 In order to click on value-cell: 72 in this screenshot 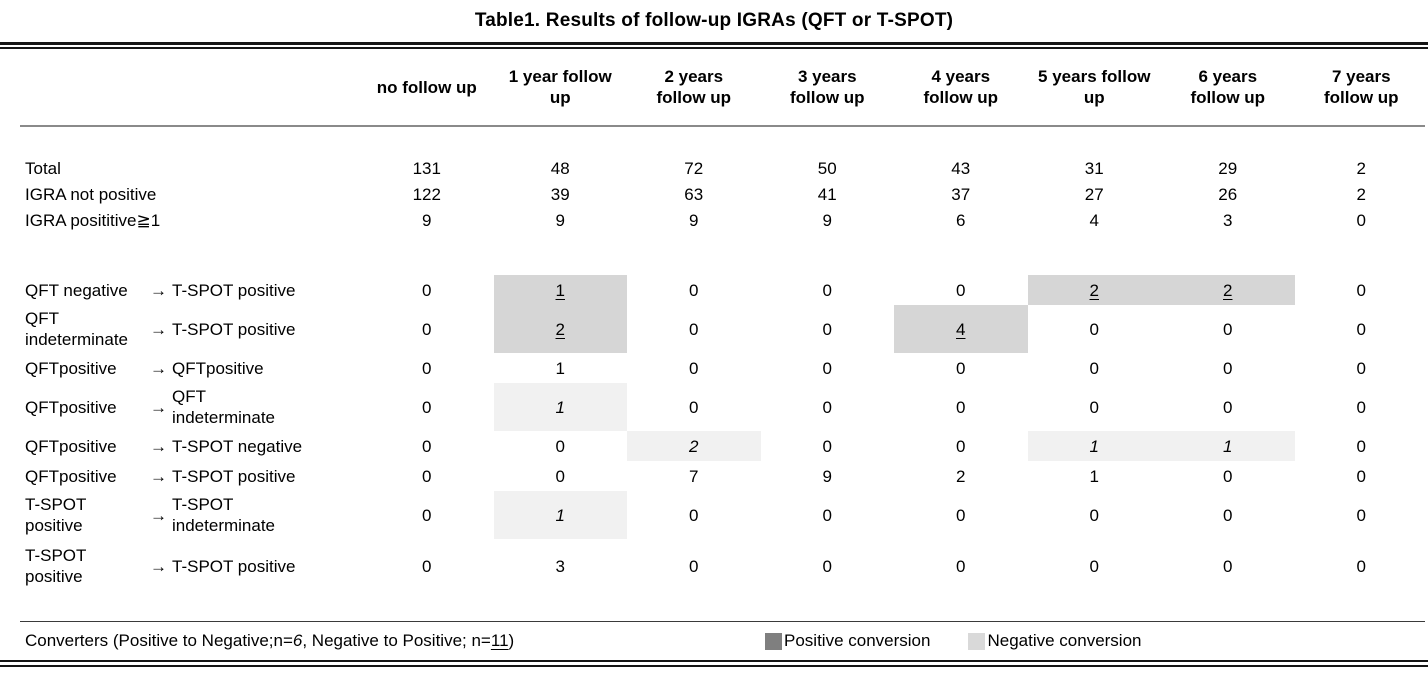, I will do `click(694, 168)`.